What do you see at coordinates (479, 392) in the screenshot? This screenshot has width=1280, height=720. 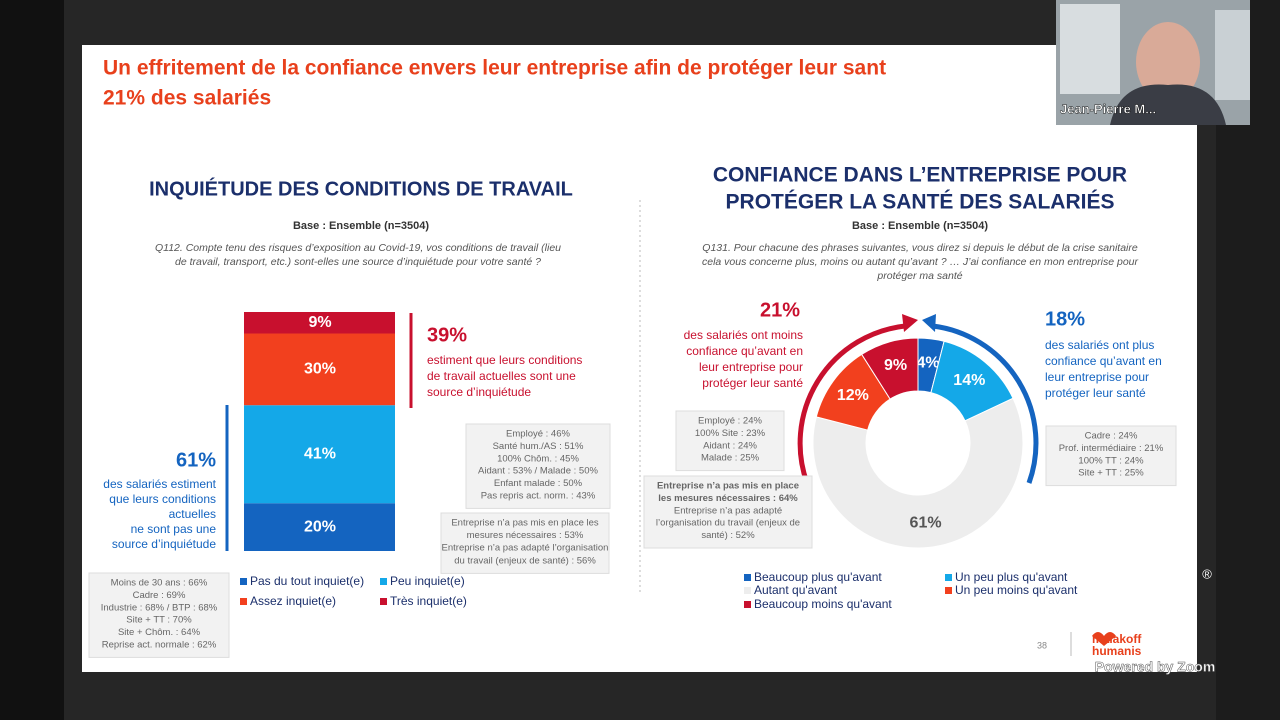 I see `annotation-text: source d’inquiétude` at bounding box center [479, 392].